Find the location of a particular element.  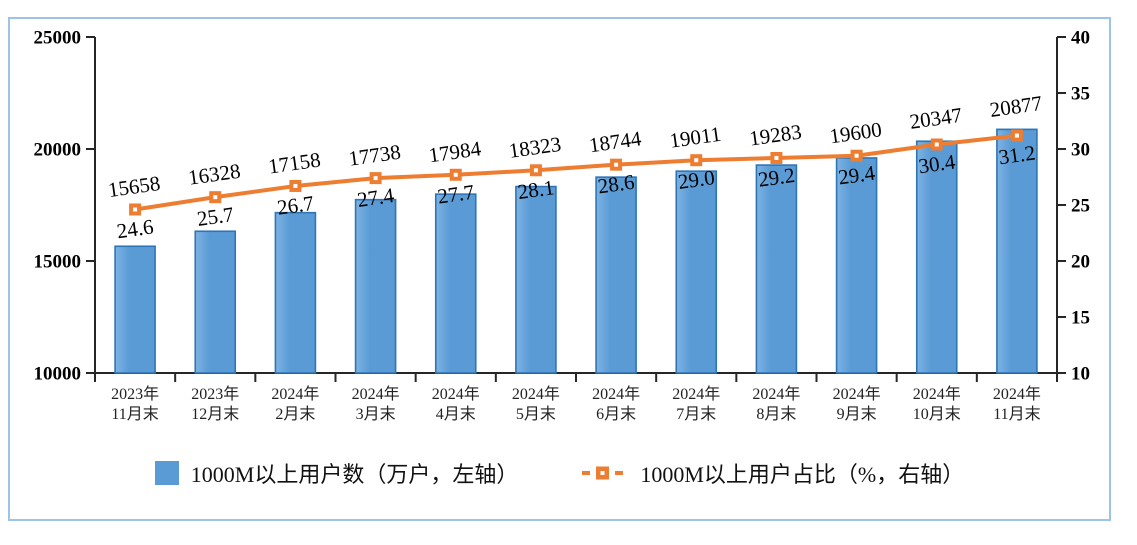

chart-legend: 1000M以上用户数（万户，左轴） 1000M以上用户占比（%，右轴） is located at coordinates (559, 473).